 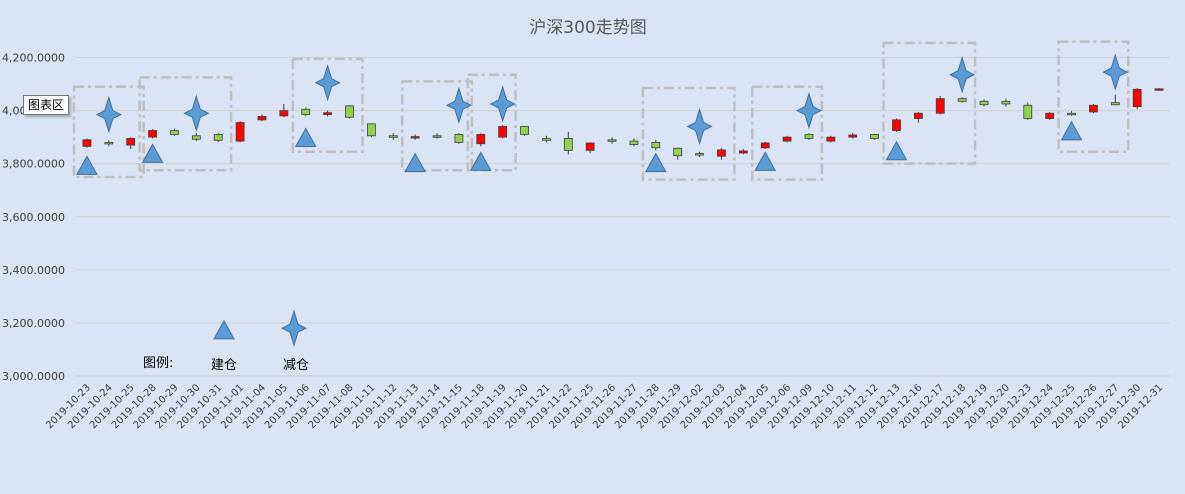 I want to click on y-tick-label: 3,600.0000, so click(x=33, y=217).